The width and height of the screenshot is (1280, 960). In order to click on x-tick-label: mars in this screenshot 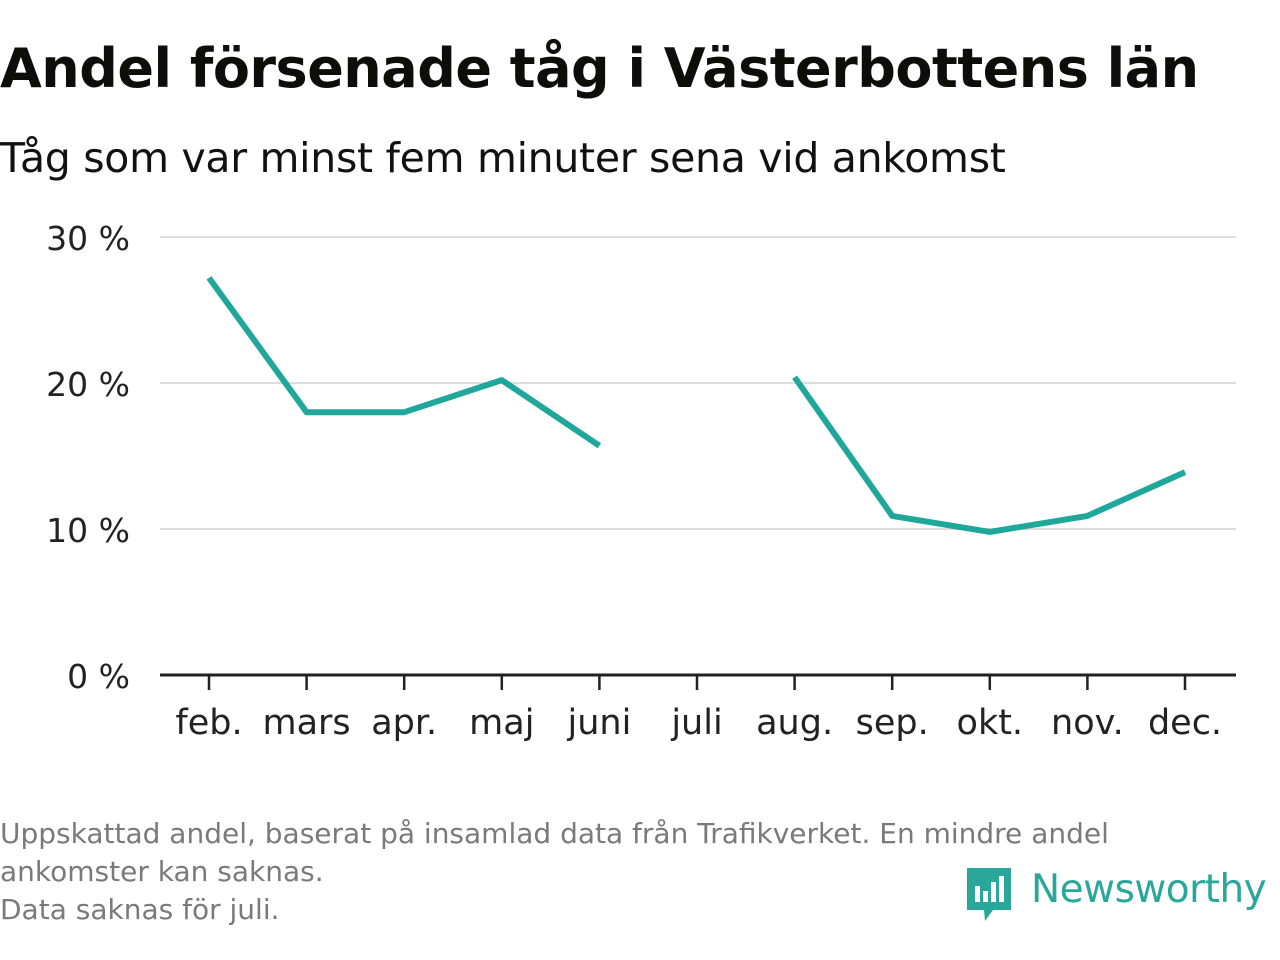, I will do `click(307, 723)`.